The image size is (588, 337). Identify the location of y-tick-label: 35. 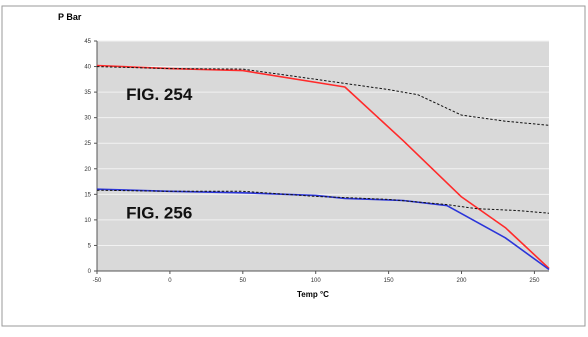
(87, 93).